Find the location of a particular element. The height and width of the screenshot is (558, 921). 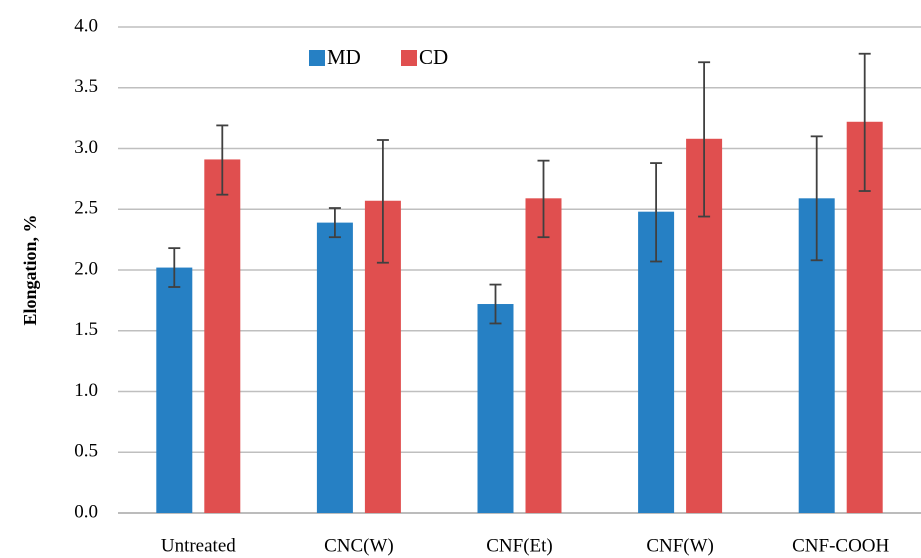

x-category-label: CNC(W) is located at coordinates (359, 545).